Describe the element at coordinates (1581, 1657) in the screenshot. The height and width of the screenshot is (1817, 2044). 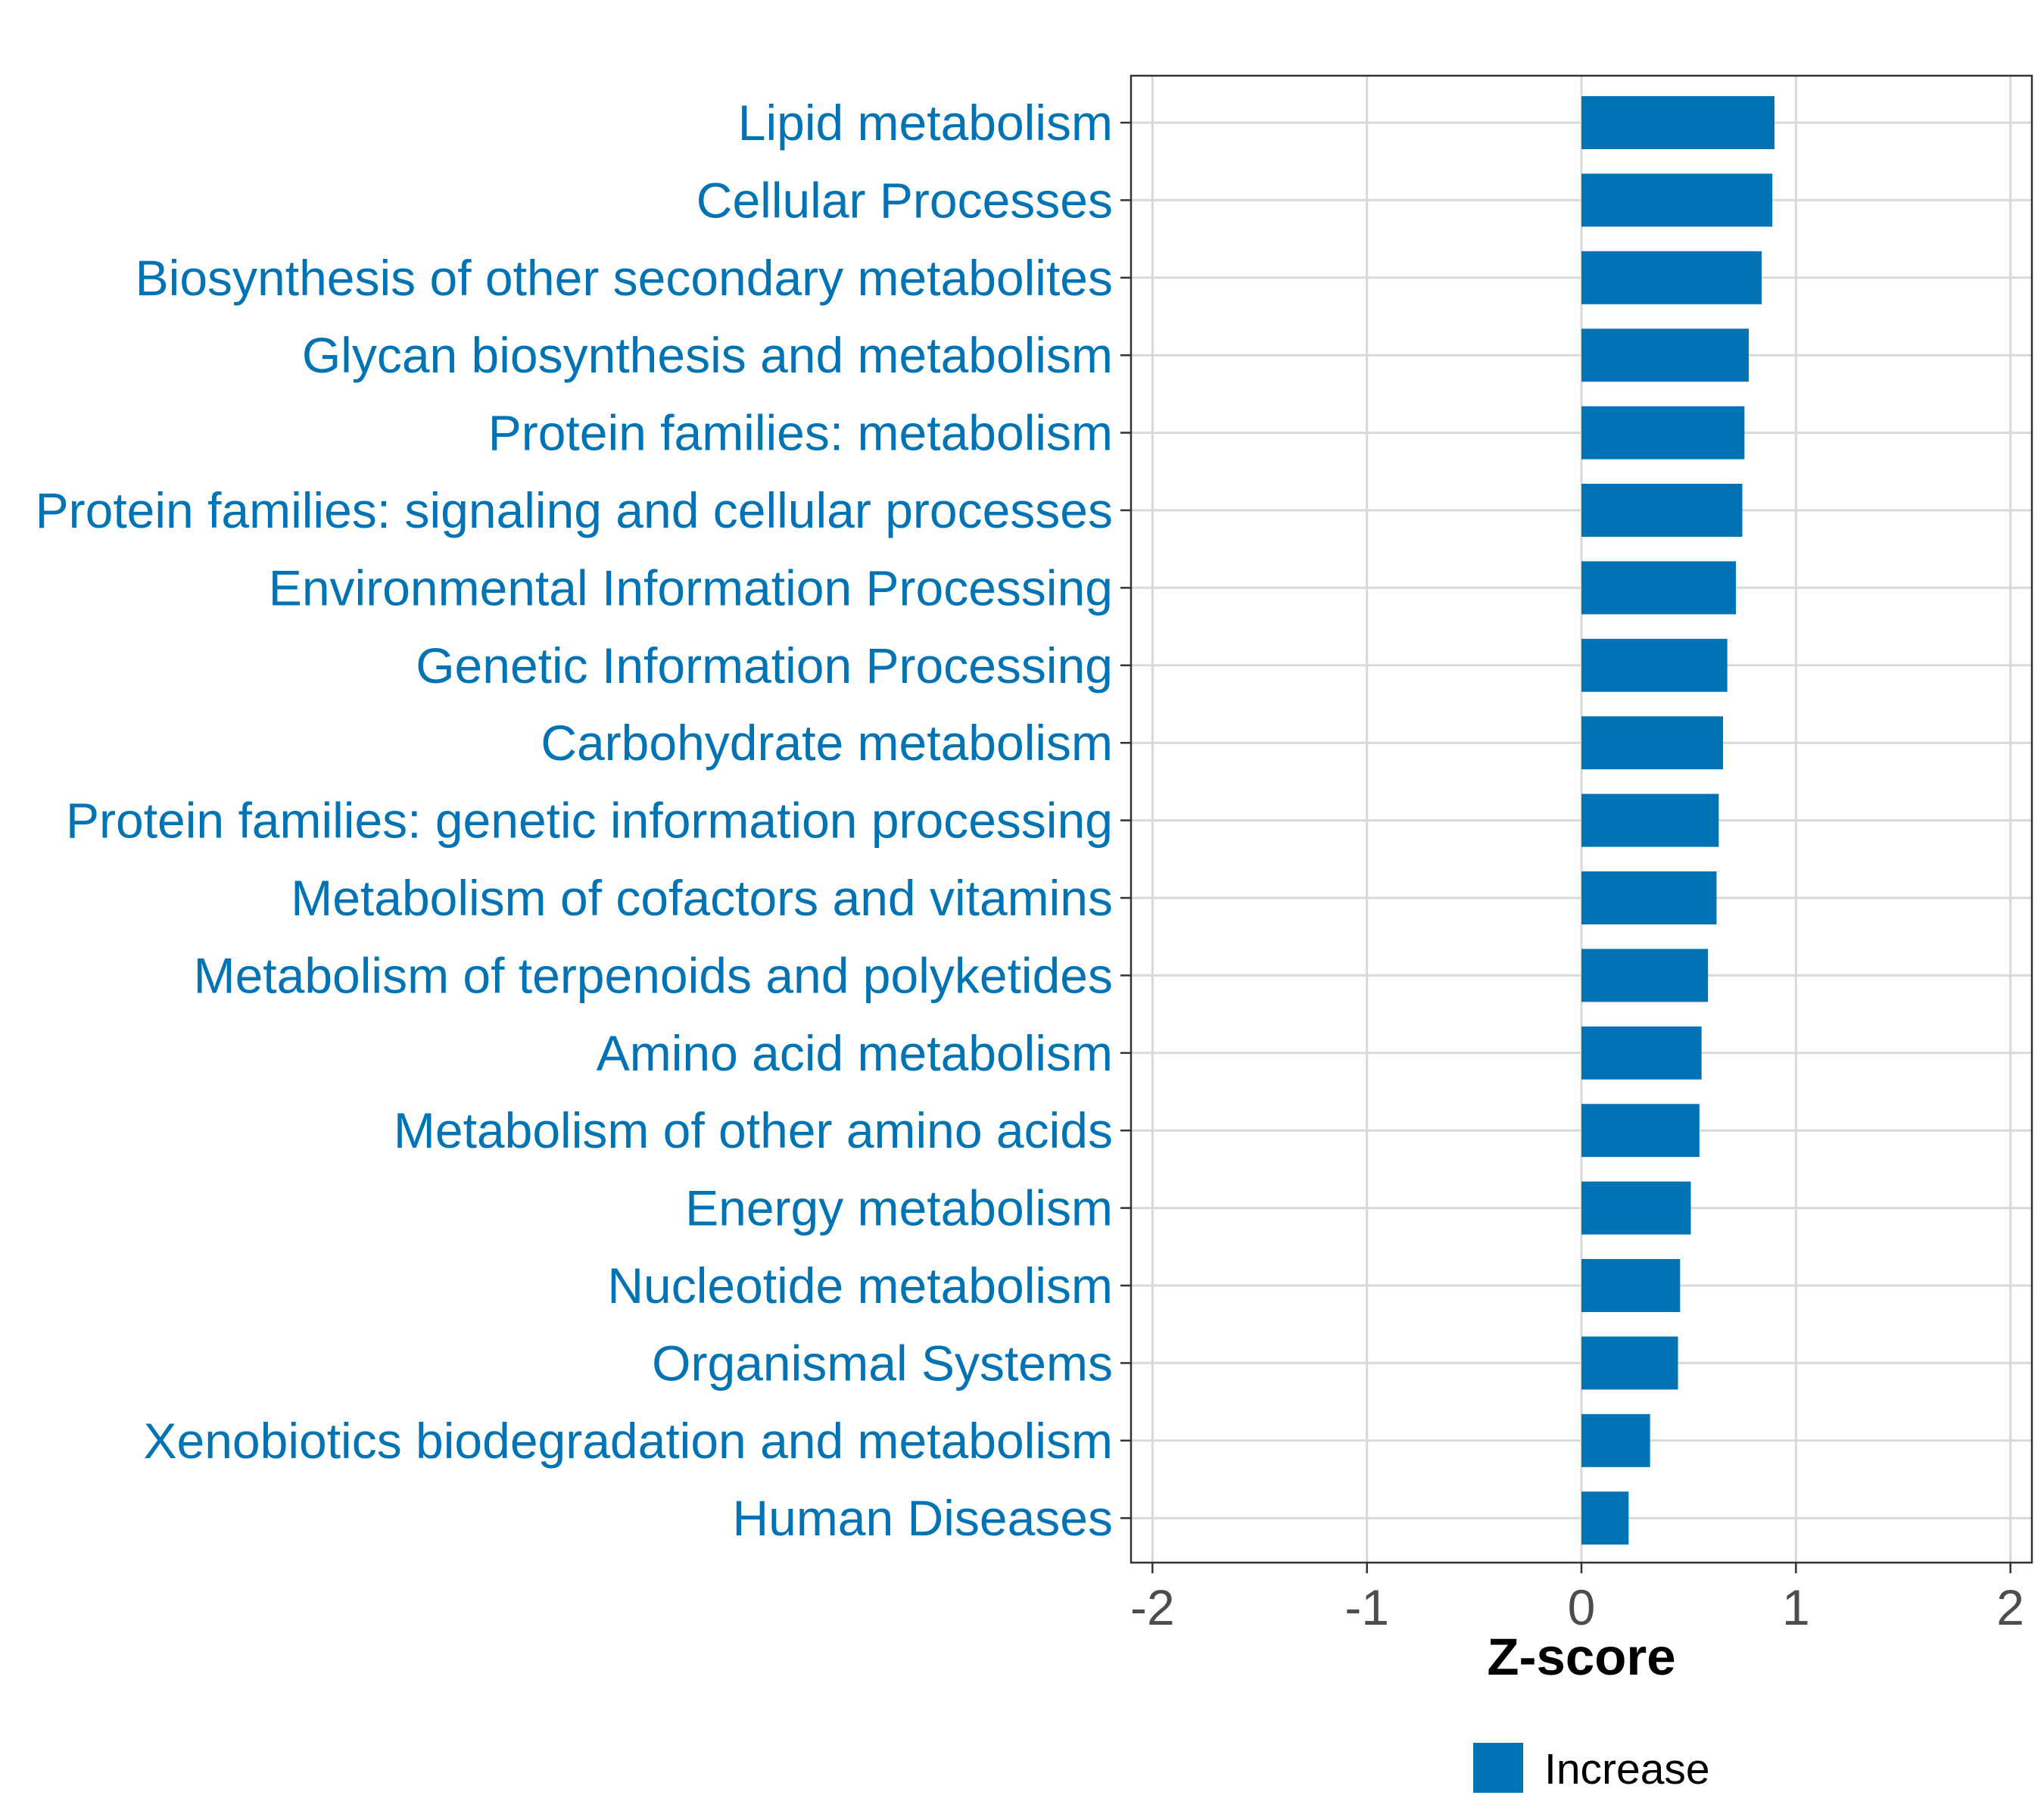
I see `x-axis-title: Z-score` at that location.